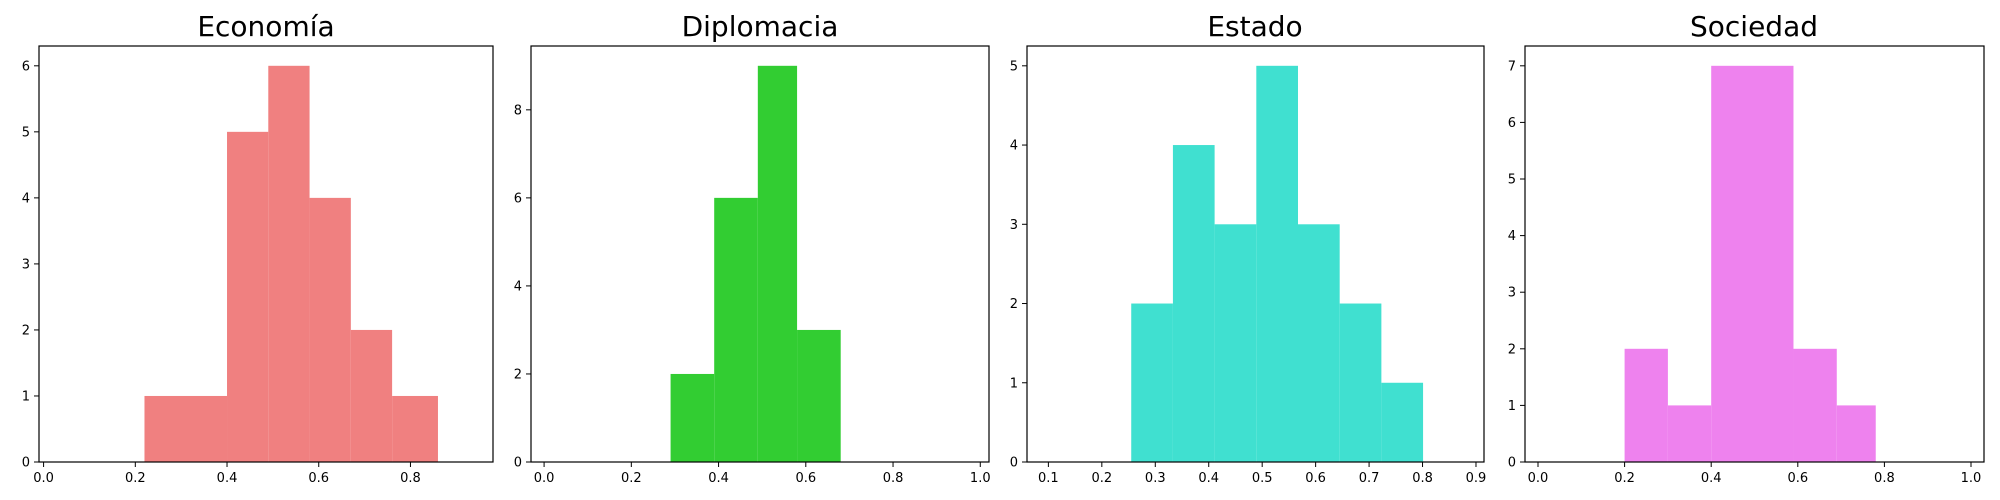 The image size is (2000, 500). Describe the element at coordinates (1369, 478) in the screenshot. I see `x-tick-label: 0.7` at that location.